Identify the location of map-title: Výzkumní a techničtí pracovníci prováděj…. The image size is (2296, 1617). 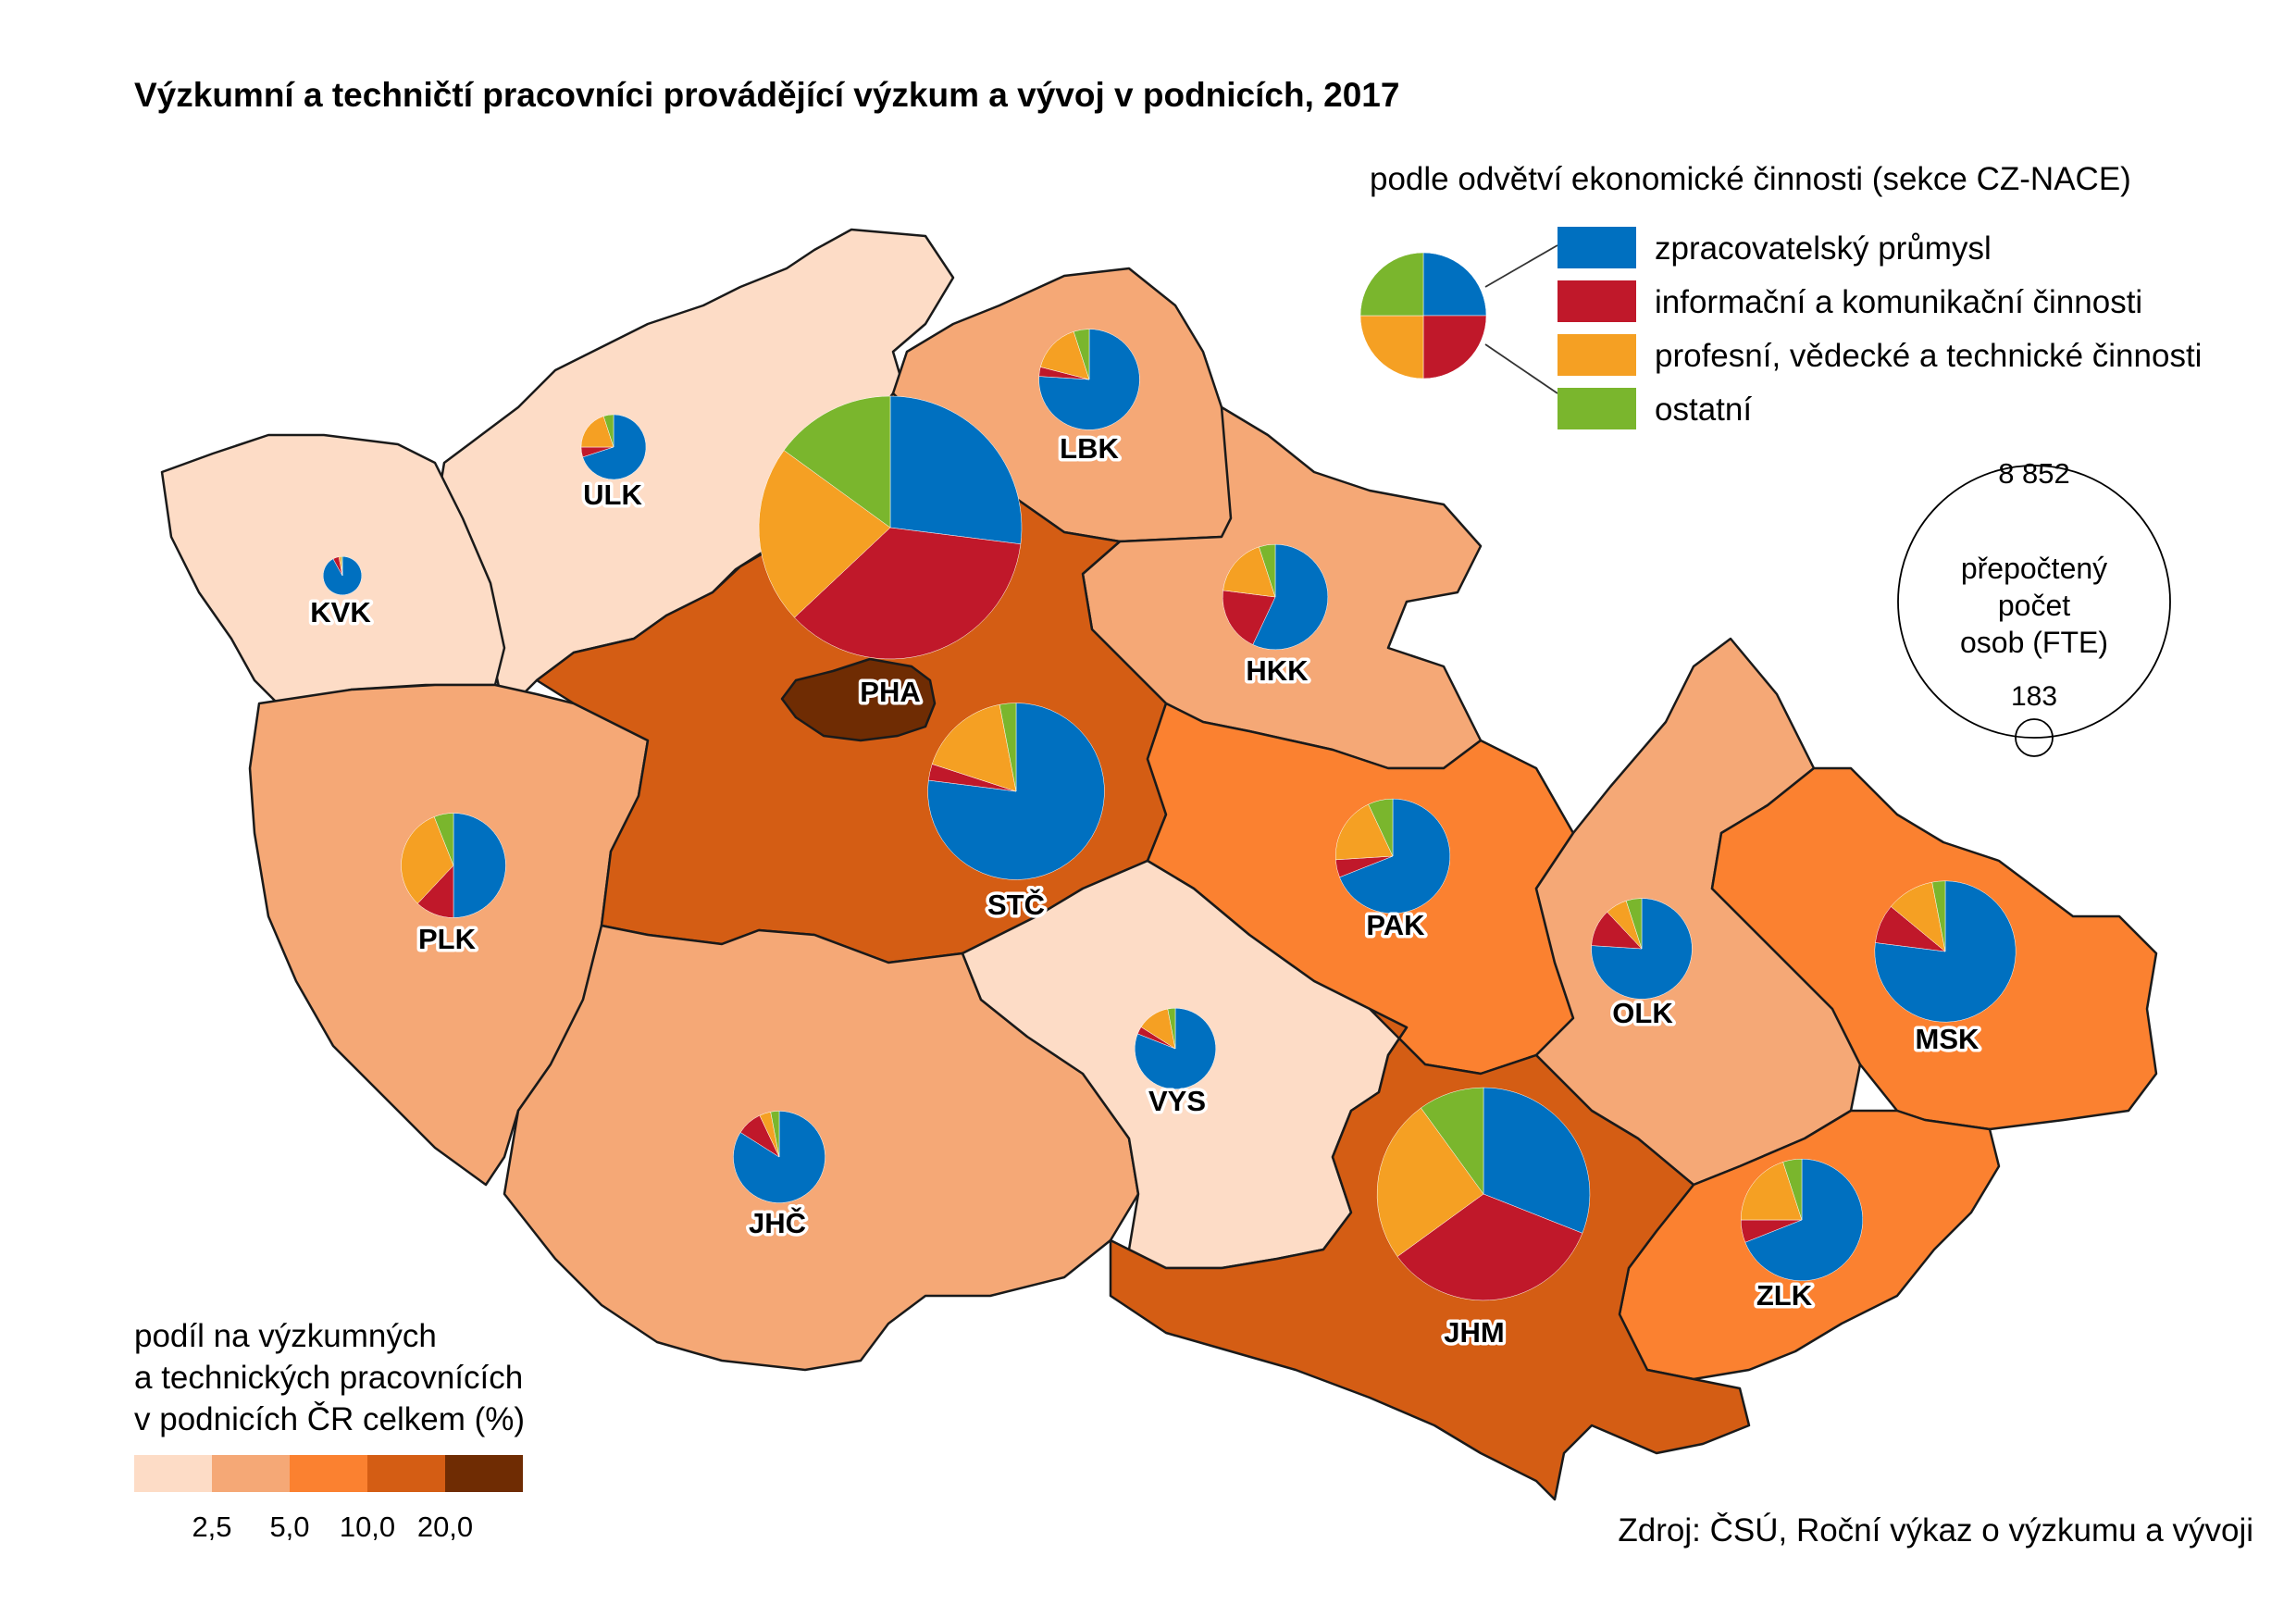
(767, 95).